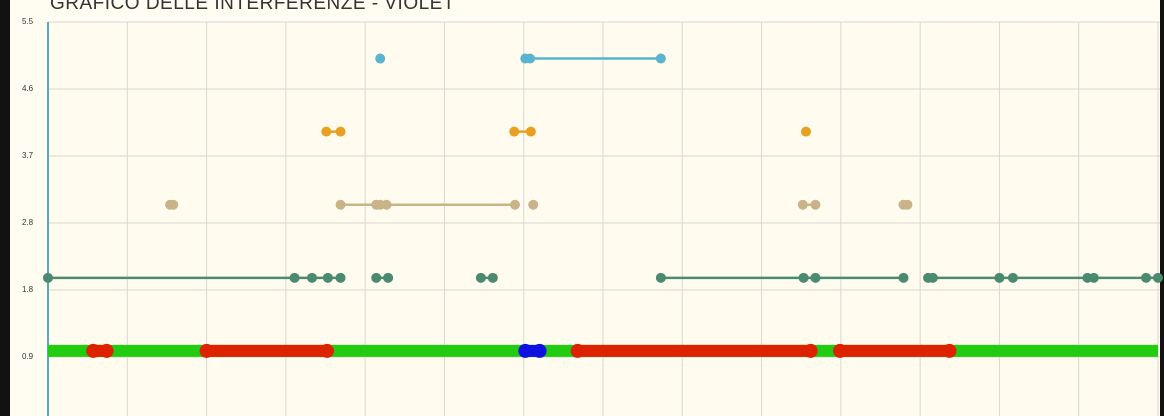  I want to click on y-tick-label: 3.7, so click(28, 155).